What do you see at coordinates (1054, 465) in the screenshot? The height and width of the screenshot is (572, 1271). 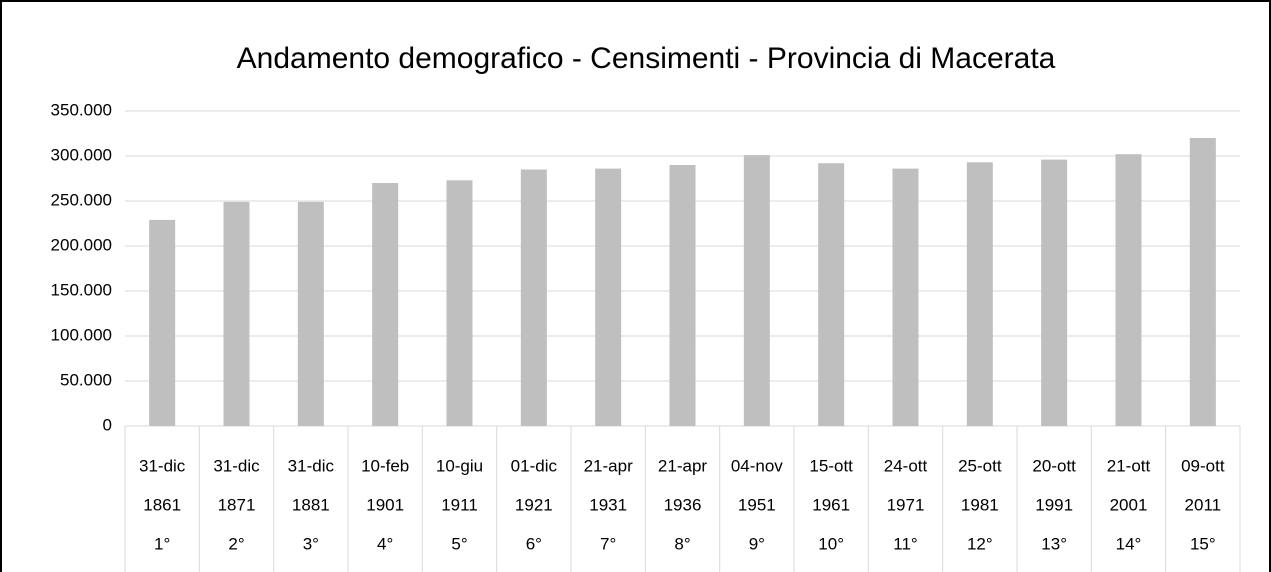 I see `x-tick-label: 20-ott` at bounding box center [1054, 465].